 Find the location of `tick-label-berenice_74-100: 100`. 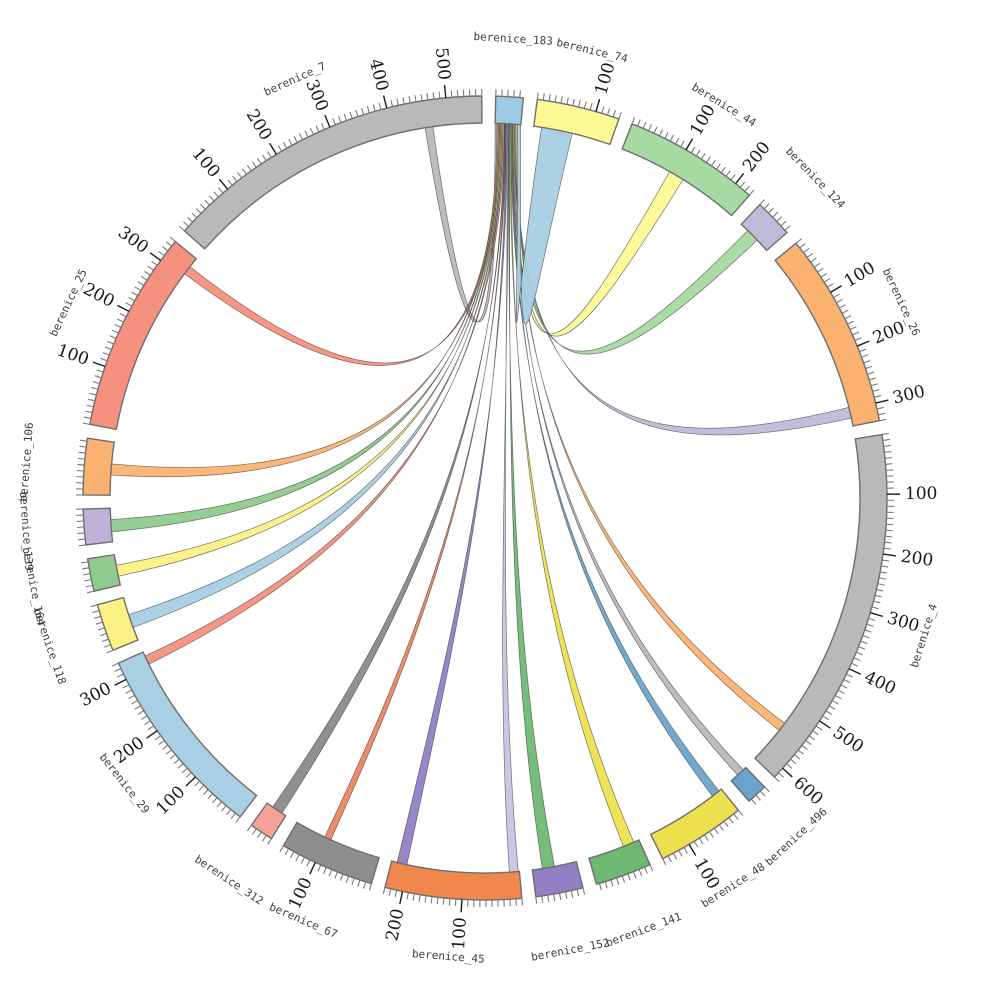

tick-label-berenice_74-100: 100 is located at coordinates (605, 78).